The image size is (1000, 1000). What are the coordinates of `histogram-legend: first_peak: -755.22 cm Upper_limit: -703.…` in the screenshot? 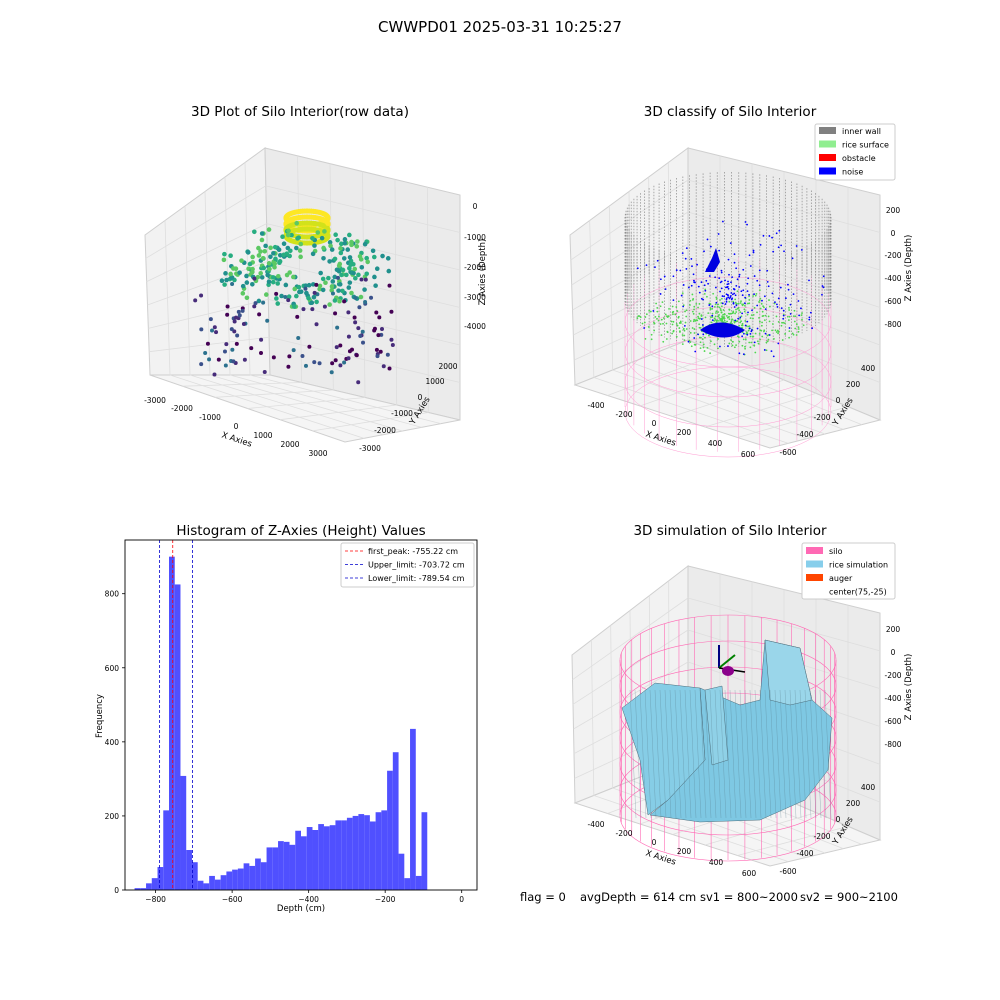 It's located at (407, 565).